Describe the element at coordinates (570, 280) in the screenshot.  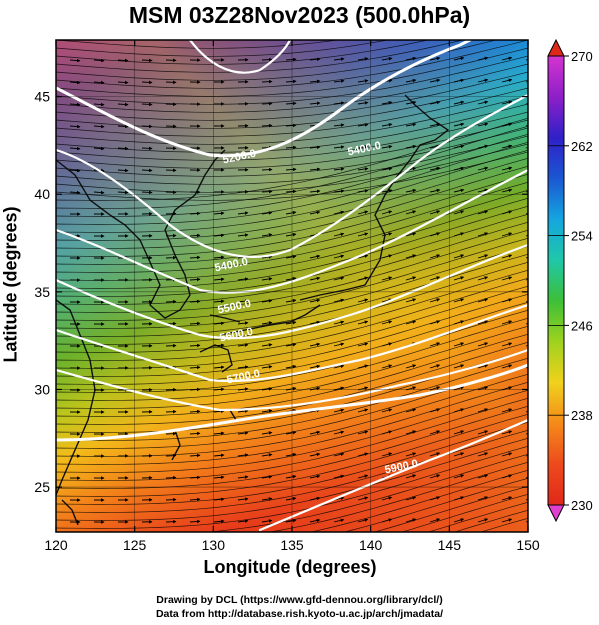
I see `colorbar: 270 262 254 246 238 230` at that location.